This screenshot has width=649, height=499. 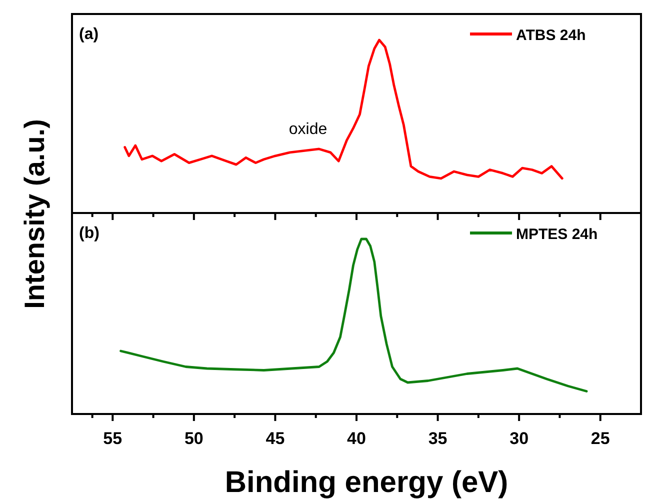 What do you see at coordinates (89, 233) in the screenshot?
I see `annotation: (b)` at bounding box center [89, 233].